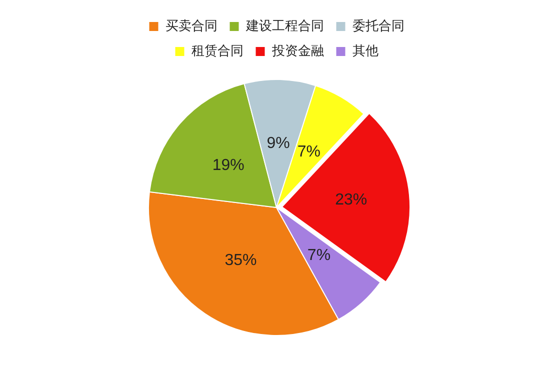  What do you see at coordinates (284, 26) in the screenshot?
I see `legend-label: 建设工程合同` at bounding box center [284, 26].